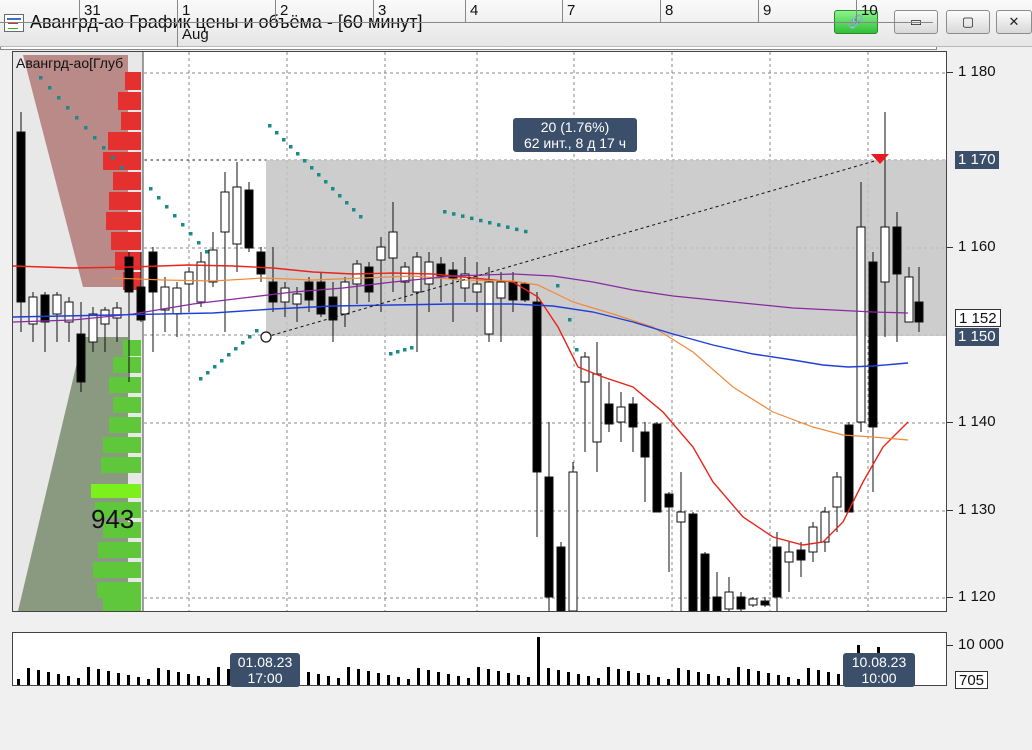  I want to click on volume-tick-max: 10 000, so click(981, 644).